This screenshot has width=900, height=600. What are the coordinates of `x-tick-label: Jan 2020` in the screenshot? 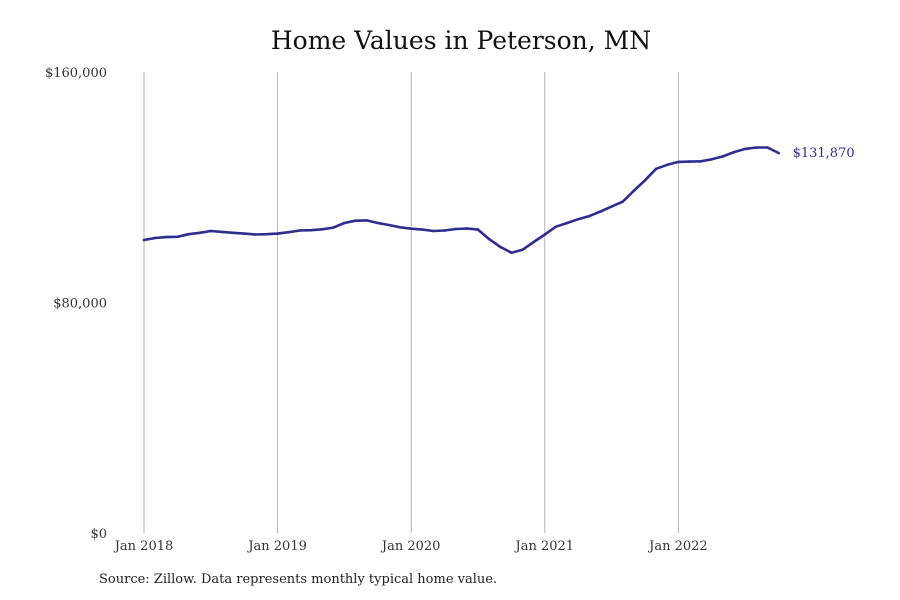 It's located at (410, 546).